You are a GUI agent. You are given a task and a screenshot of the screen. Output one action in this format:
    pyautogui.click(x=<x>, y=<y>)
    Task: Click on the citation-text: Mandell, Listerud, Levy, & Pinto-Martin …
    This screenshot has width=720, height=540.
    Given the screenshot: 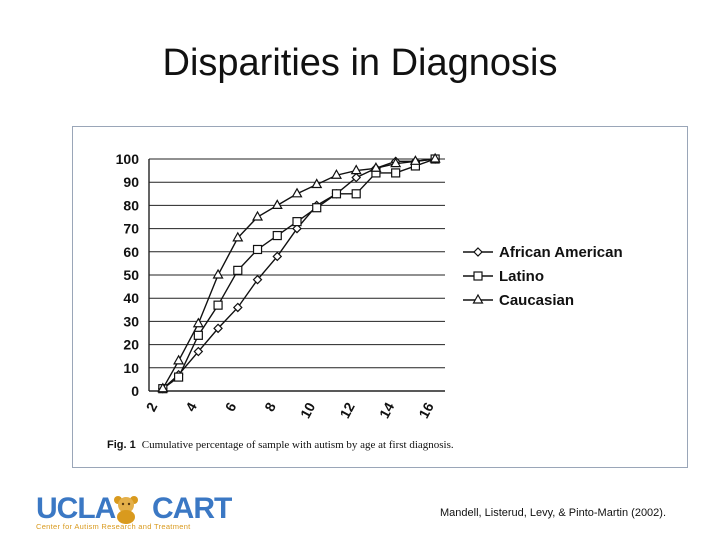 What is the action you would take?
    pyautogui.click(x=553, y=513)
    